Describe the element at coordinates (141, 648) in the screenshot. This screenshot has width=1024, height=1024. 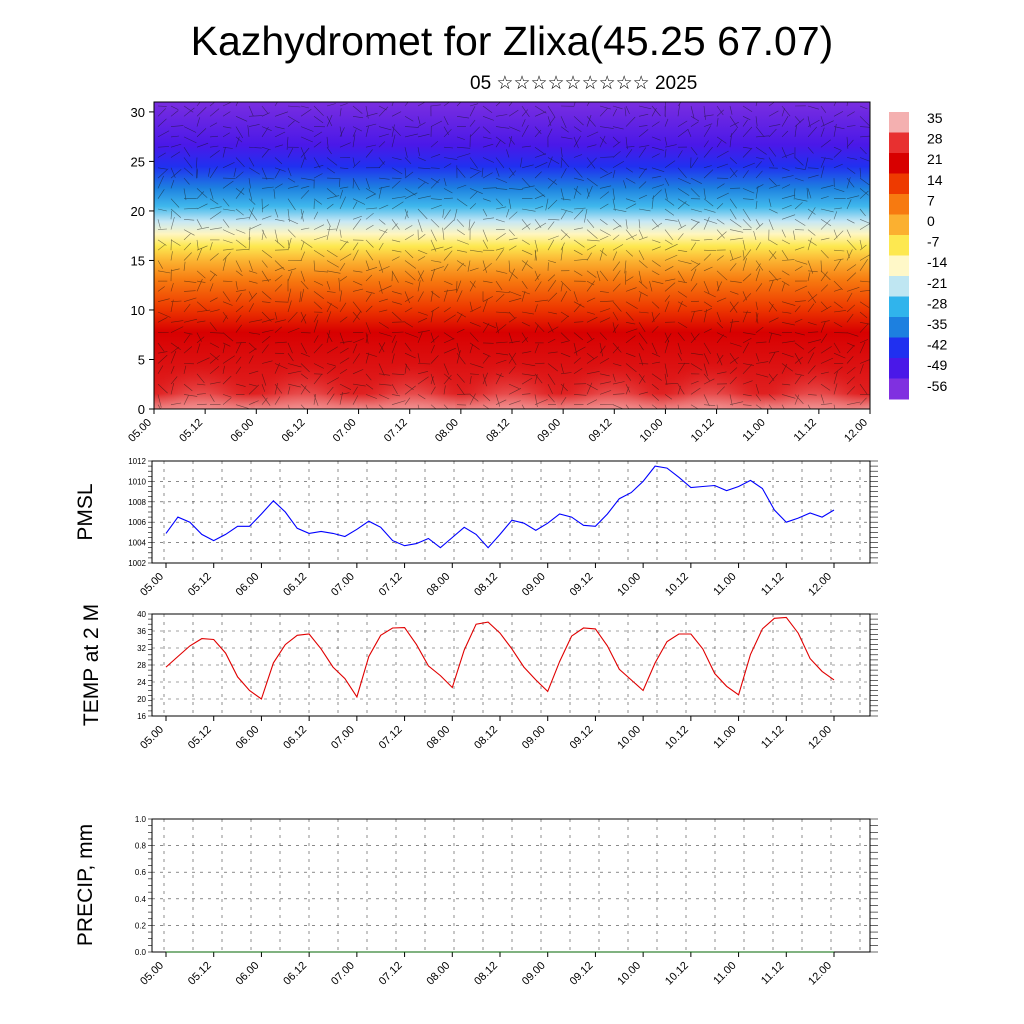
I see `y-tick-label: 32` at that location.